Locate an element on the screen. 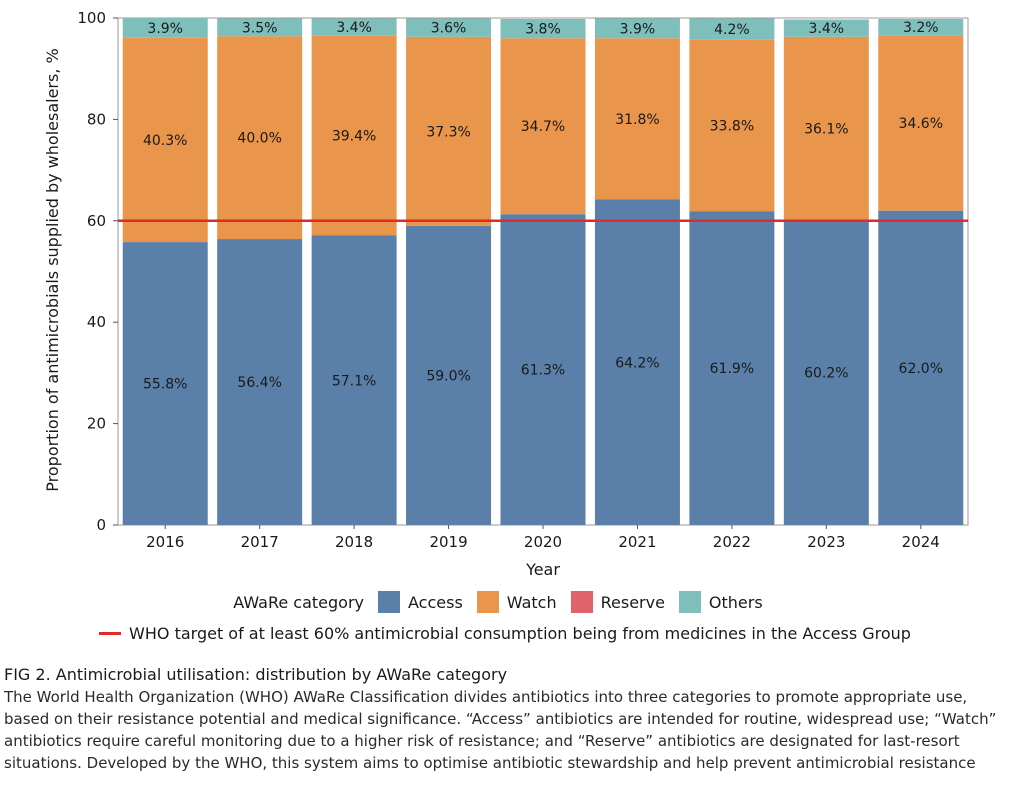 The height and width of the screenshot is (786, 1010). legend-item-watch: Watch is located at coordinates (516, 602).